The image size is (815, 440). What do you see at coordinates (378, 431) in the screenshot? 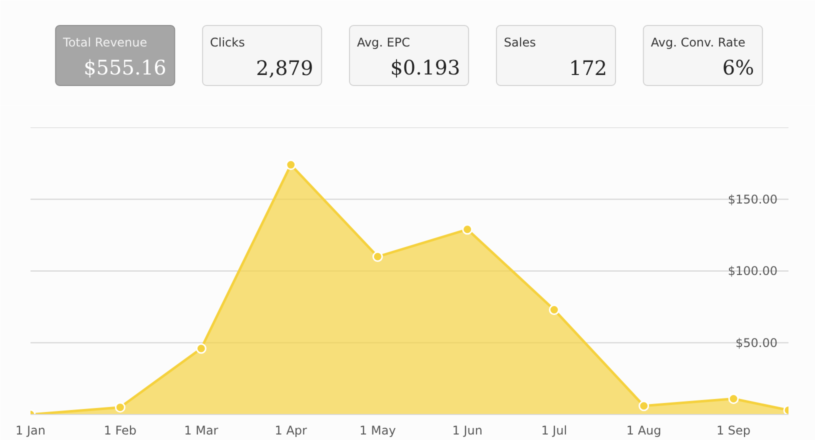
I see `x-tick-label: 1 May` at bounding box center [378, 431].